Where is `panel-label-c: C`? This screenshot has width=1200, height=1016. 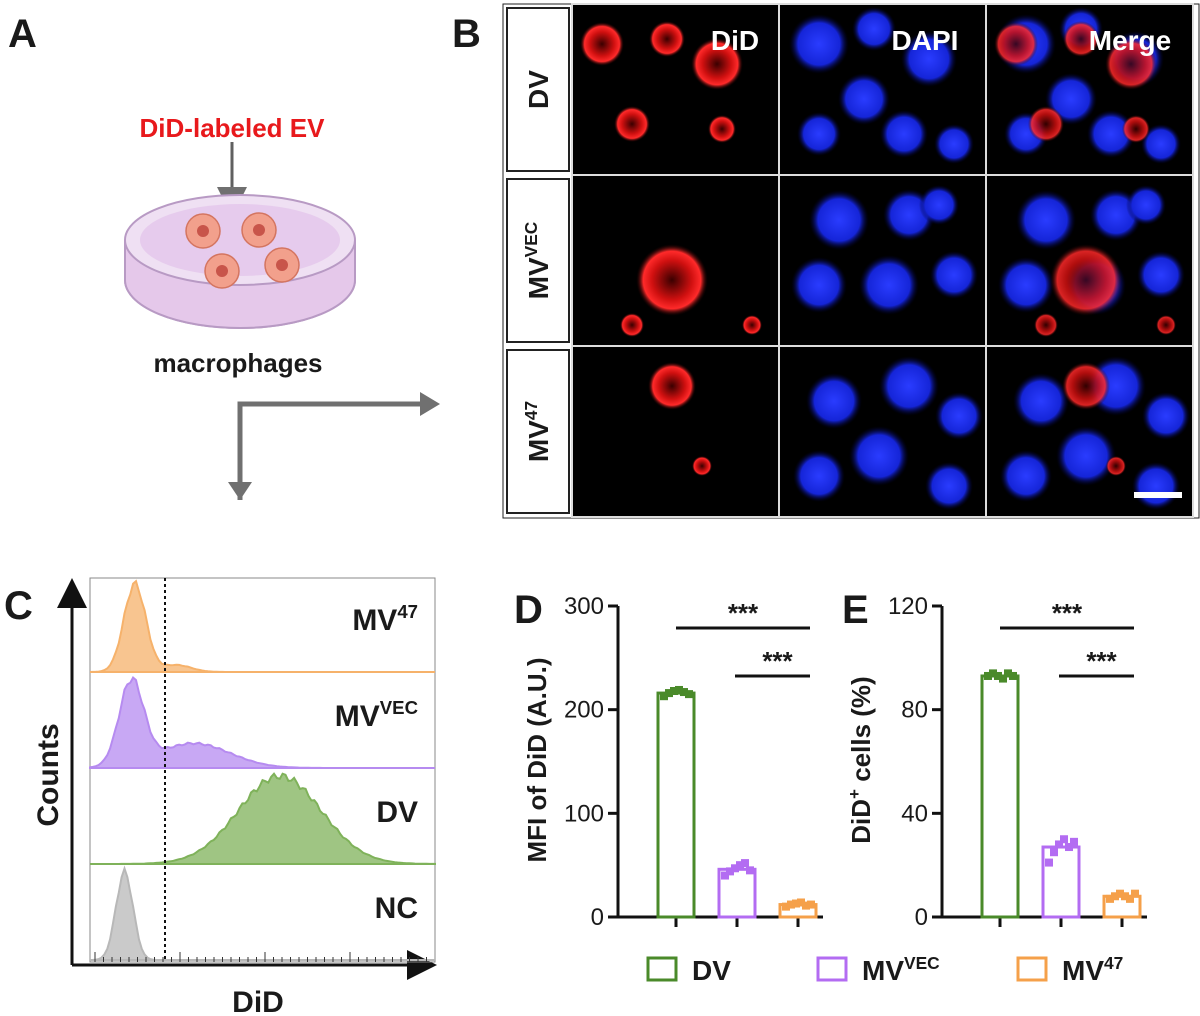 panel-label-c: C is located at coordinates (18, 606).